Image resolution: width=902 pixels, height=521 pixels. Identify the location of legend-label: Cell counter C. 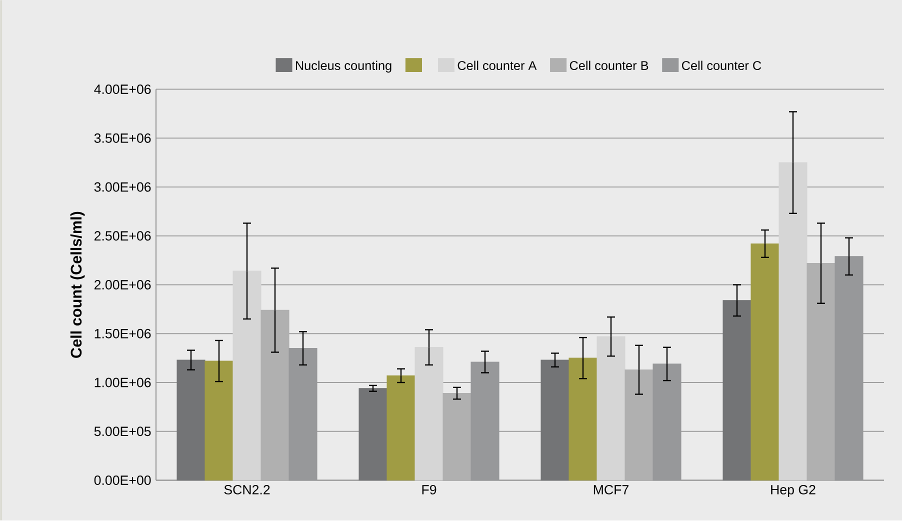
(722, 65).